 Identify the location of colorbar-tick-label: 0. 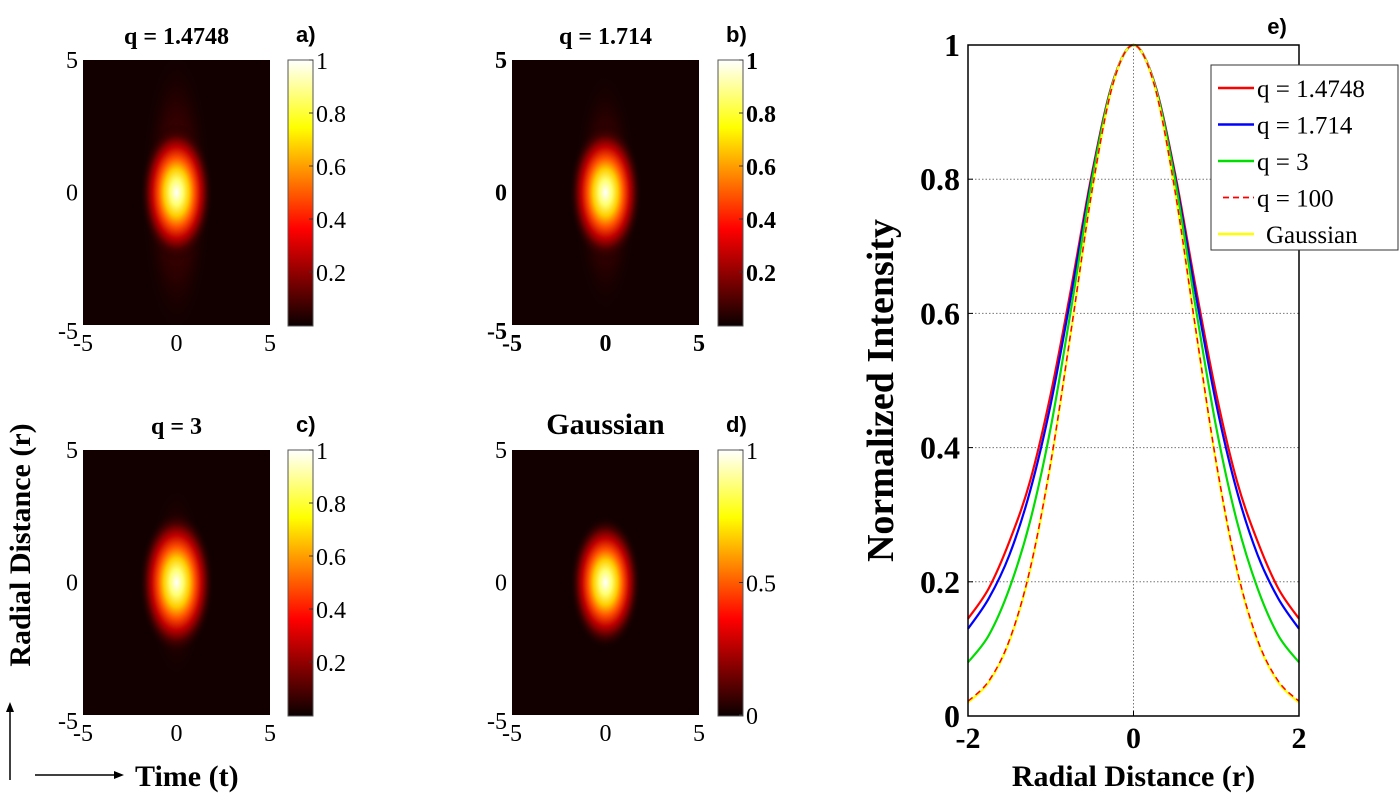
(752, 717).